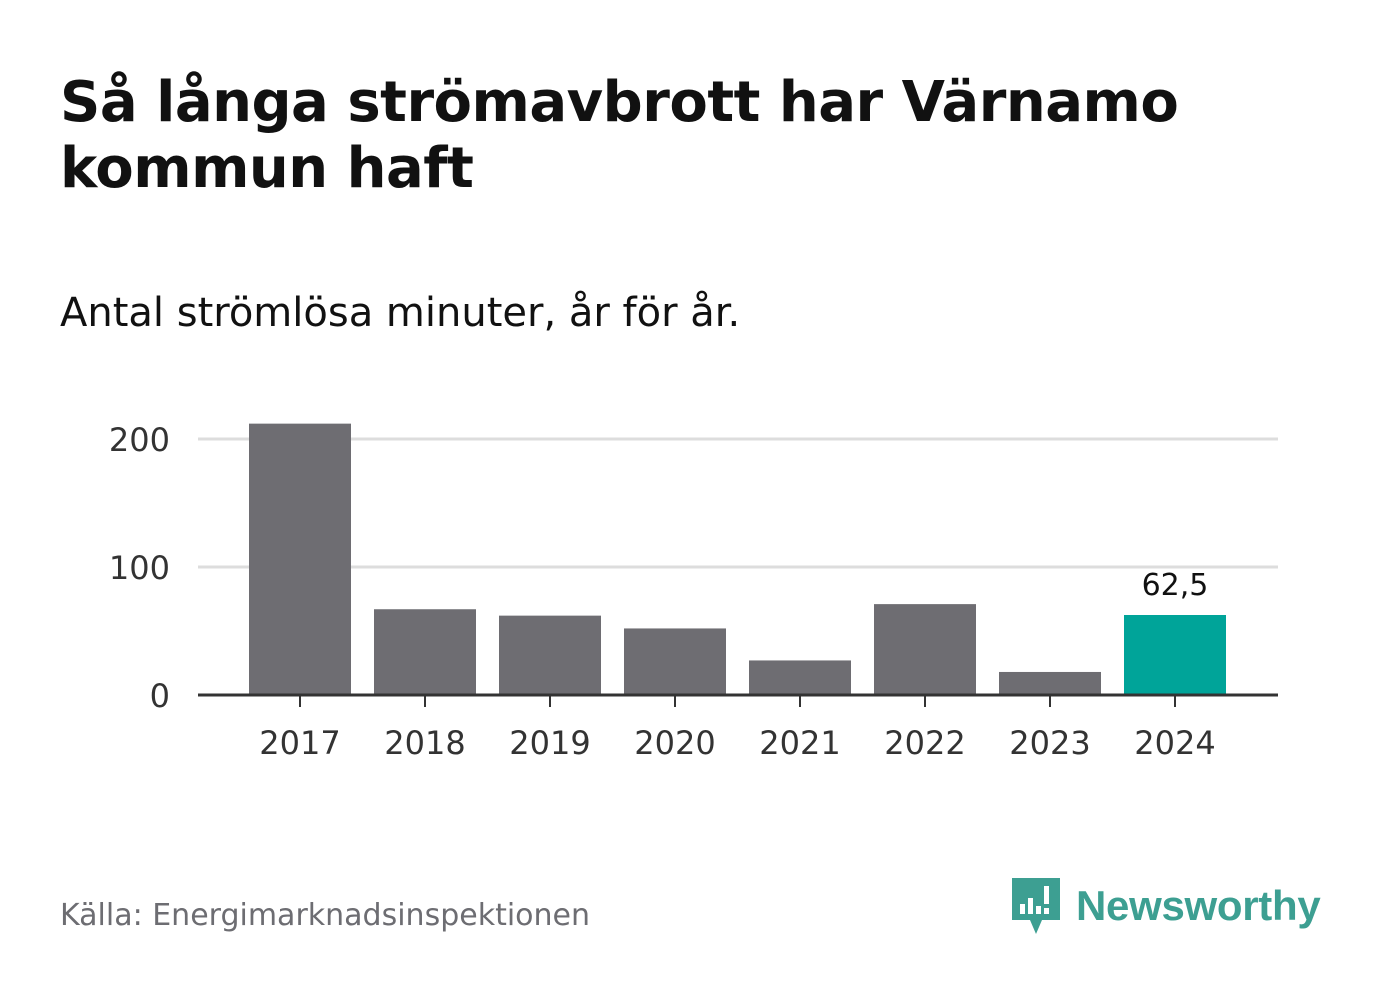  I want to click on x-tick-label: 2019, so click(549, 743).